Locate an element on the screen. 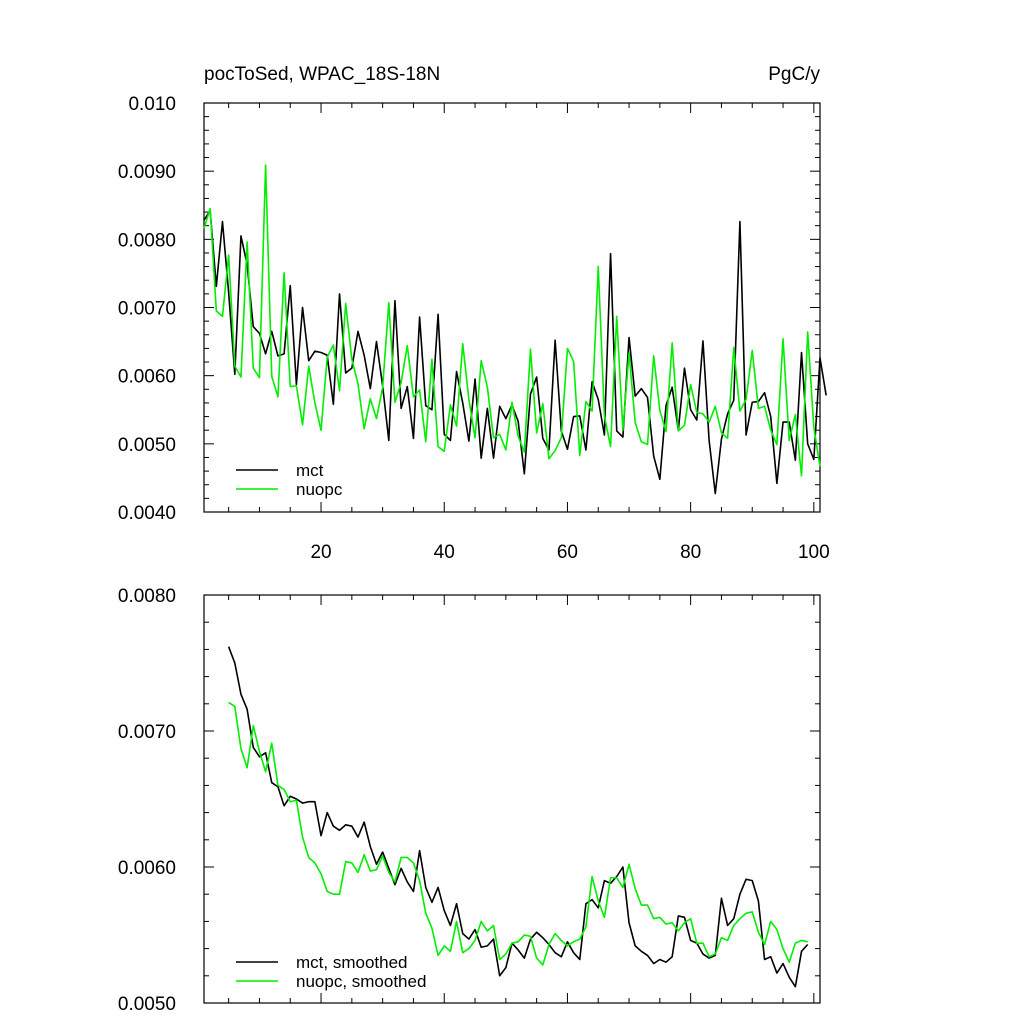 This screenshot has width=1024, height=1024. y-tick-label: 0.0090 is located at coordinates (147, 172).